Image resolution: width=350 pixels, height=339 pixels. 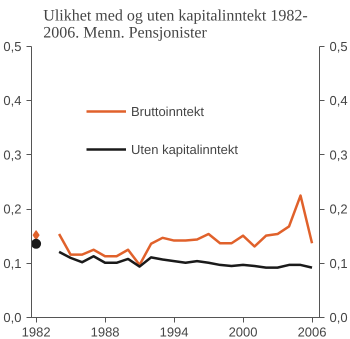 I want to click on y2-tick-label: 0,5, so click(x=339, y=46).